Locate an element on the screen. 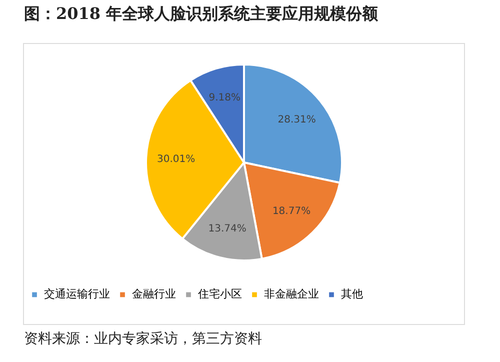 The height and width of the screenshot is (362, 500). text: 资料来源：业内专家采访，第三方资料 is located at coordinates (143, 339).